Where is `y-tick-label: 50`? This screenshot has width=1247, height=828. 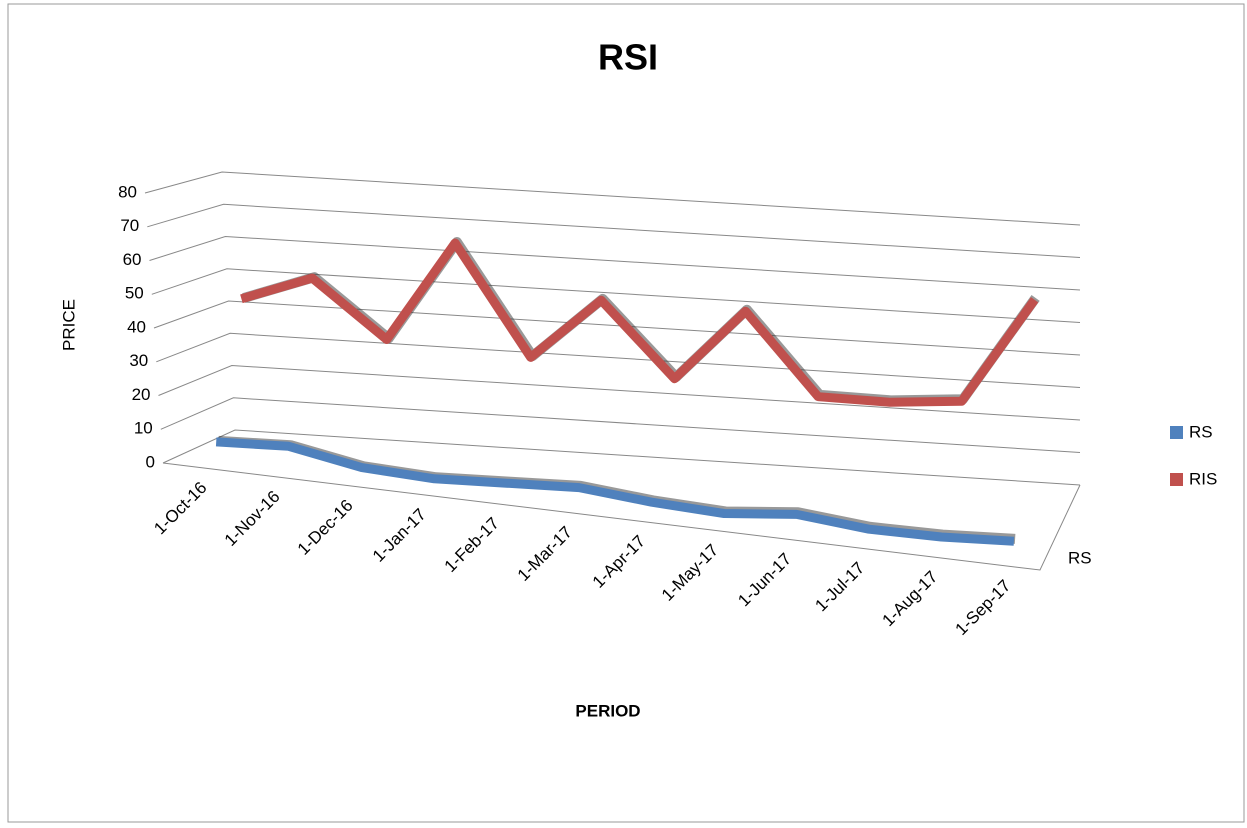 y-tick-label: 50 is located at coordinates (134, 293).